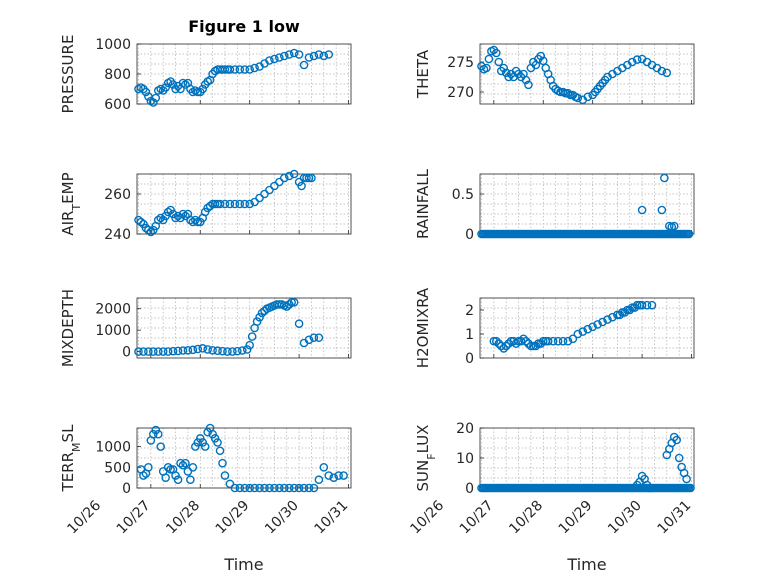 The height and width of the screenshot is (583, 778). Describe the element at coordinates (113, 45) in the screenshot. I see `y-tick-label: 1000` at that location.